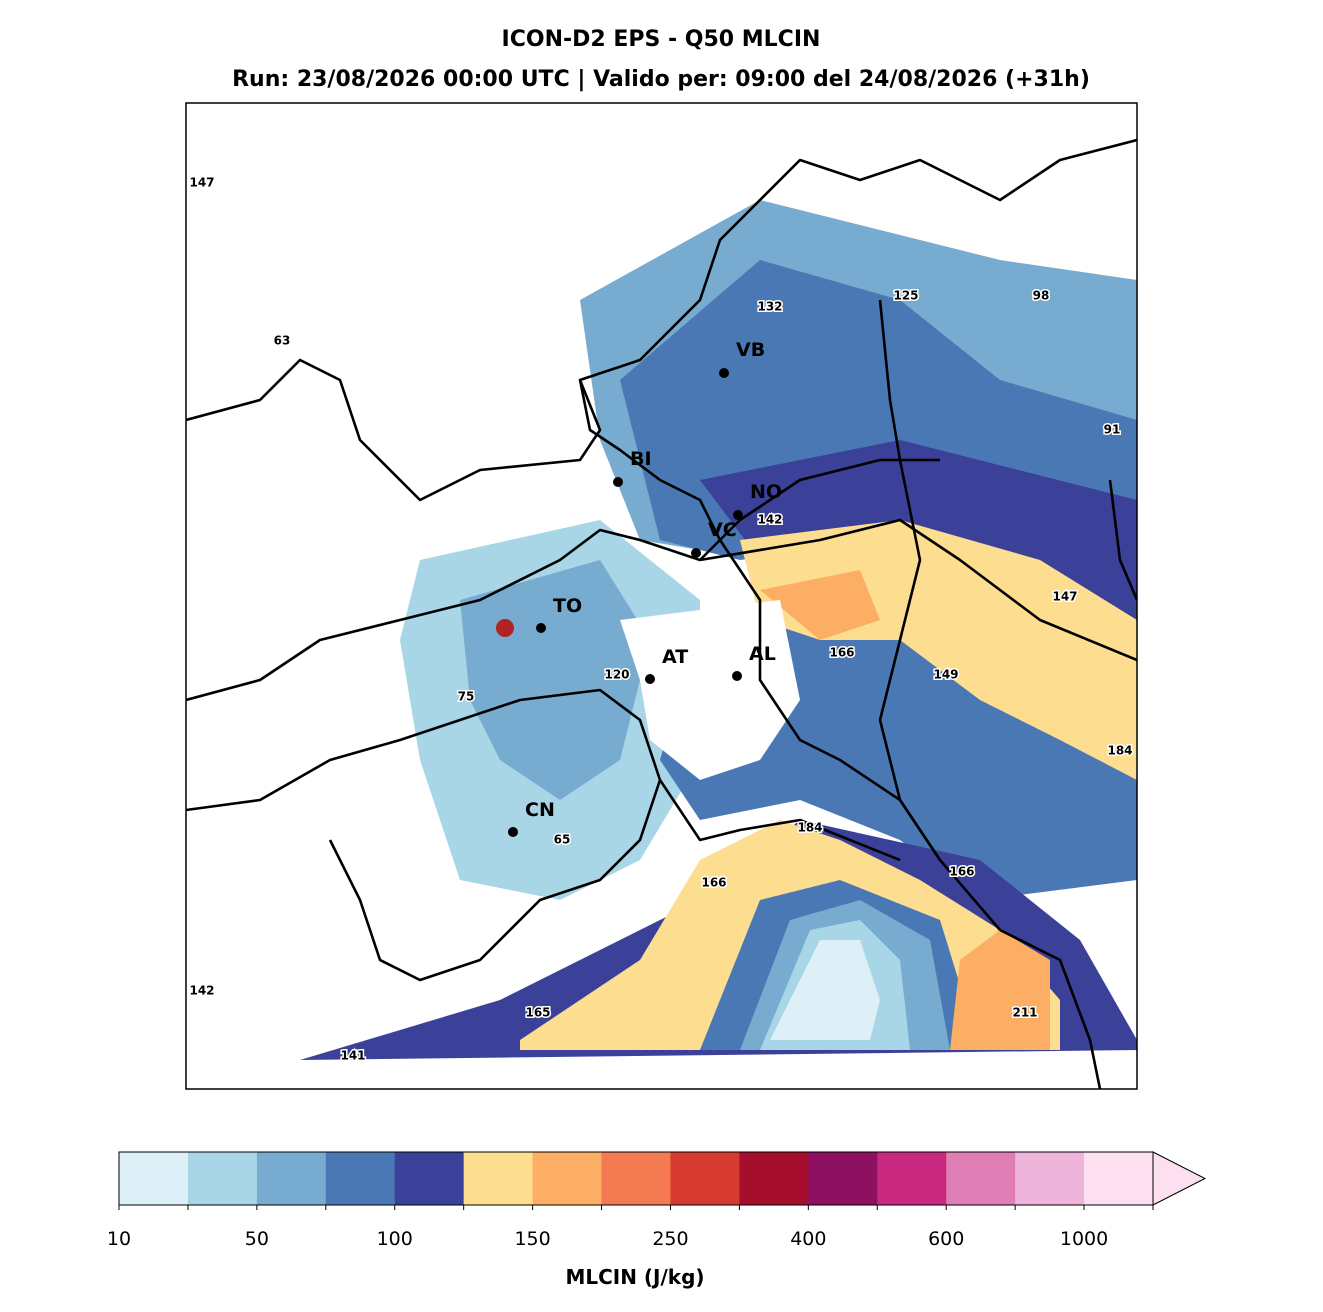 This screenshot has width=1323, height=1312. I want to click on colorbar-extend, so click(1179, 1178).